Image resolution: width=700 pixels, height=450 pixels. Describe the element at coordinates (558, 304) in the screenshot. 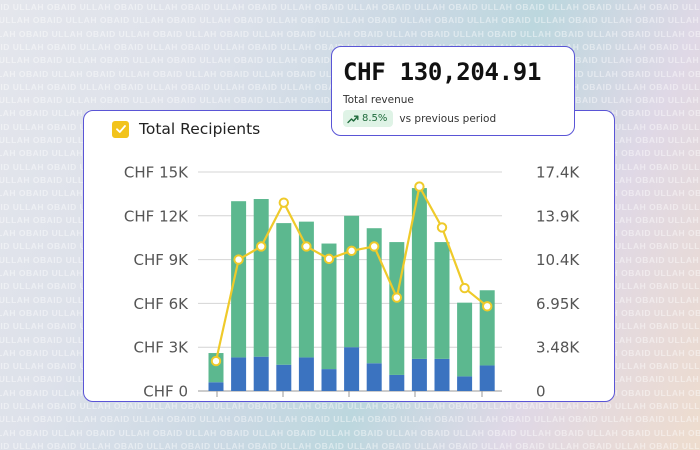

I see `y-right-tick-label: 6.95K` at that location.